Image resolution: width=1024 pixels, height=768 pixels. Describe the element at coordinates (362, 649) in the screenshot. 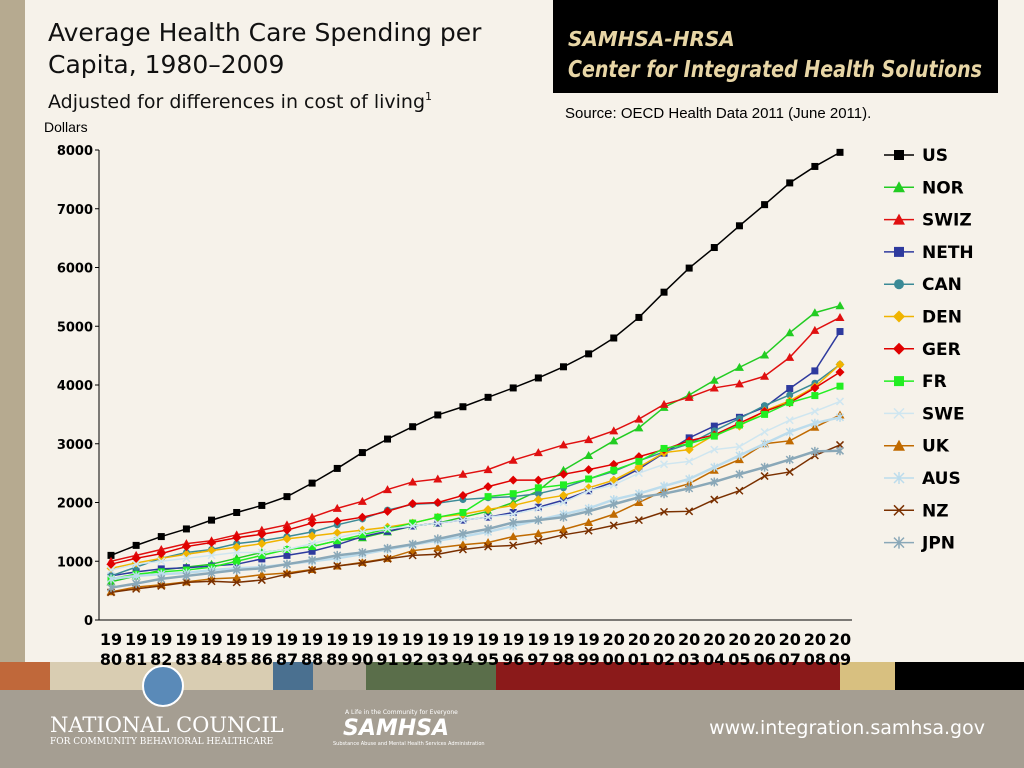

I see `x-tick-label: 1990` at that location.